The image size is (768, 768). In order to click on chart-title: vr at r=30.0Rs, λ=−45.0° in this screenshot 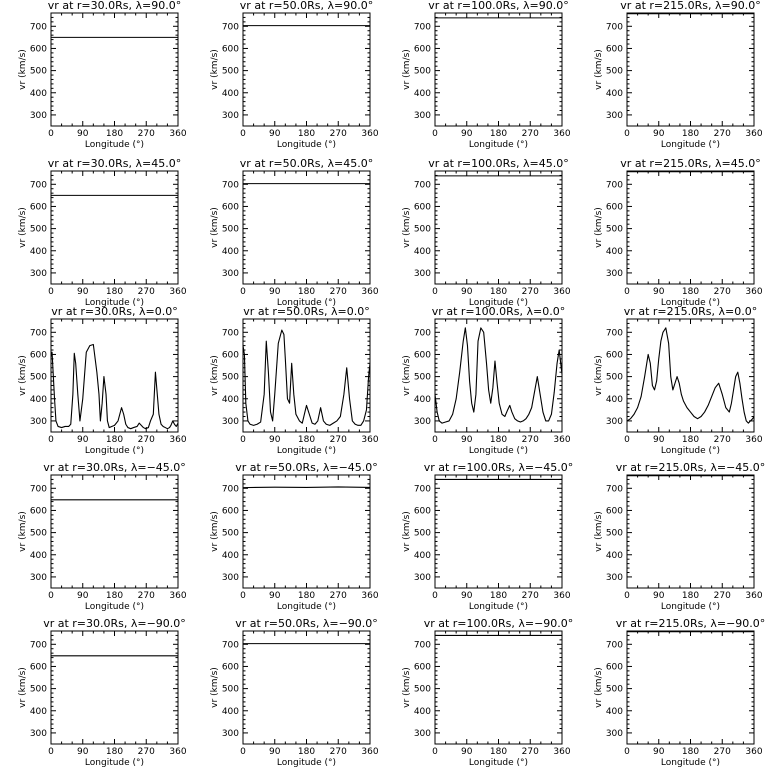, I will do `click(114, 467)`.